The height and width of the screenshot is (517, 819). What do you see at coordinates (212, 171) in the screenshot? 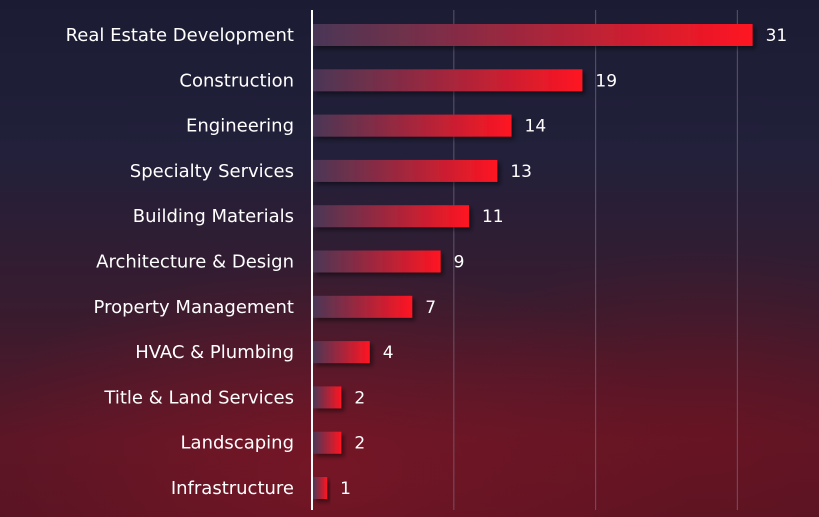
I see `category-label-3: Specialty Services` at bounding box center [212, 171].